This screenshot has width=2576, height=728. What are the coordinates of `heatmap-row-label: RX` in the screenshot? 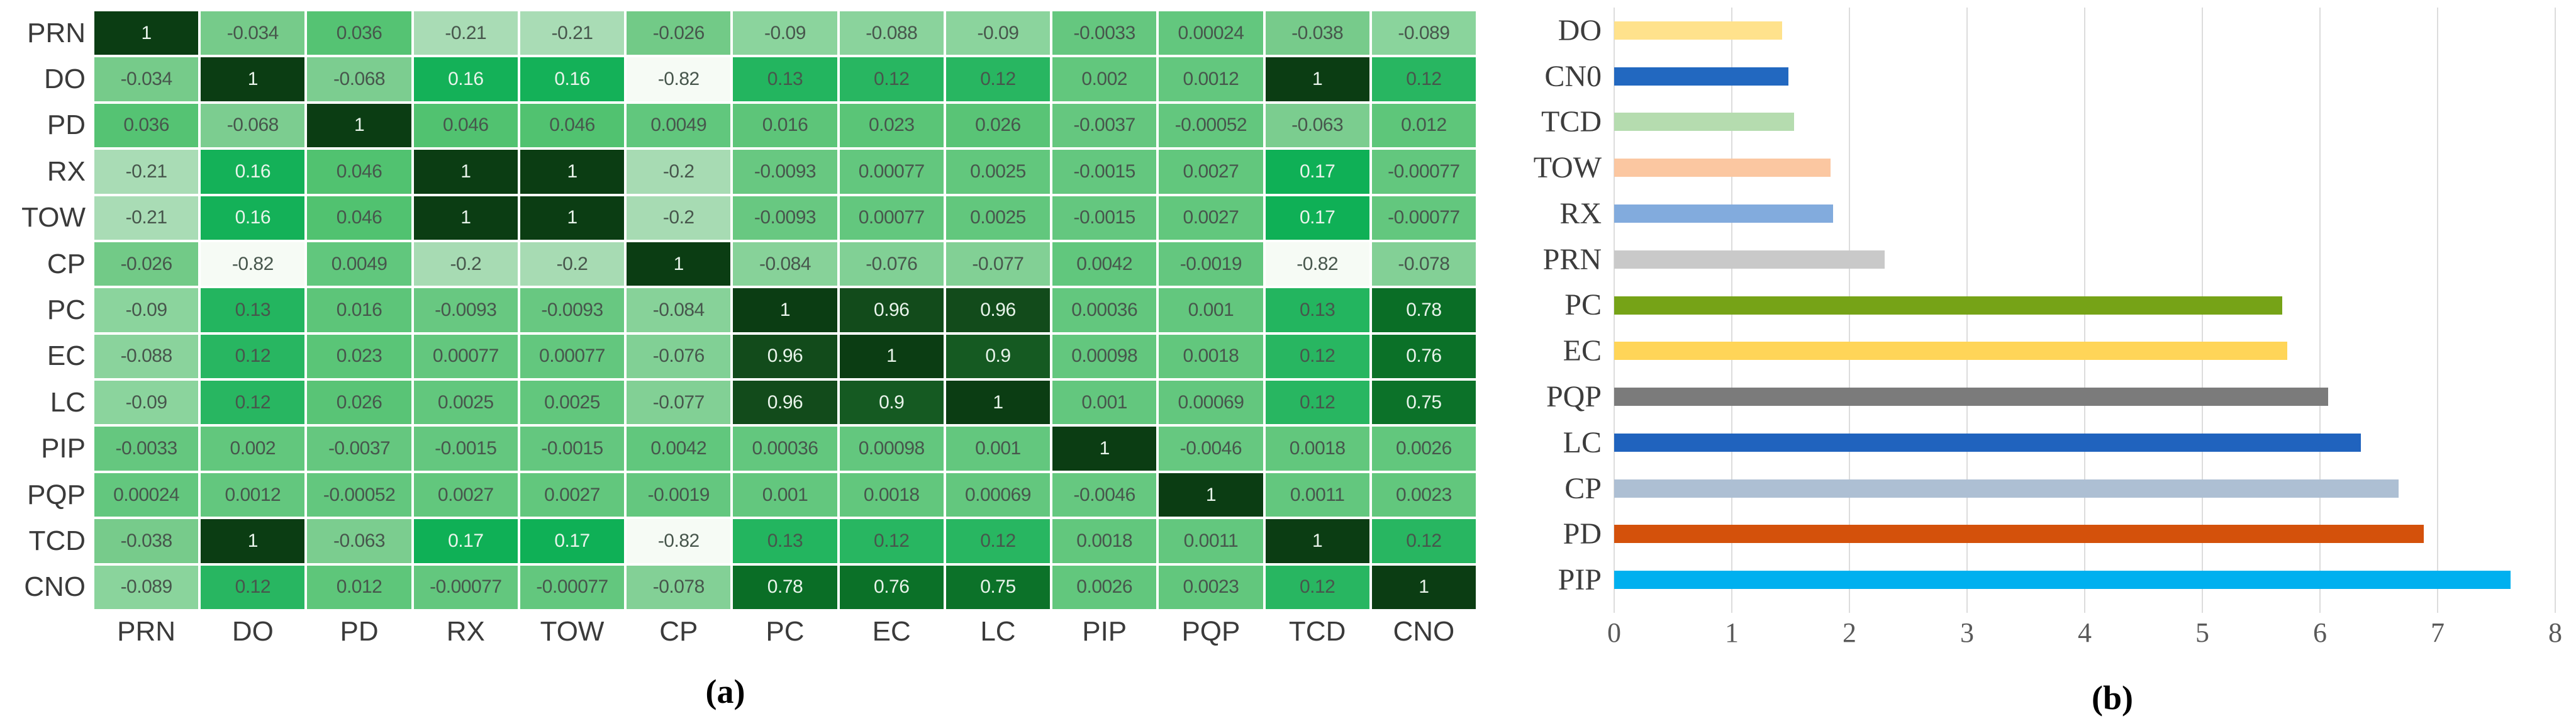 It's located at (66, 171).